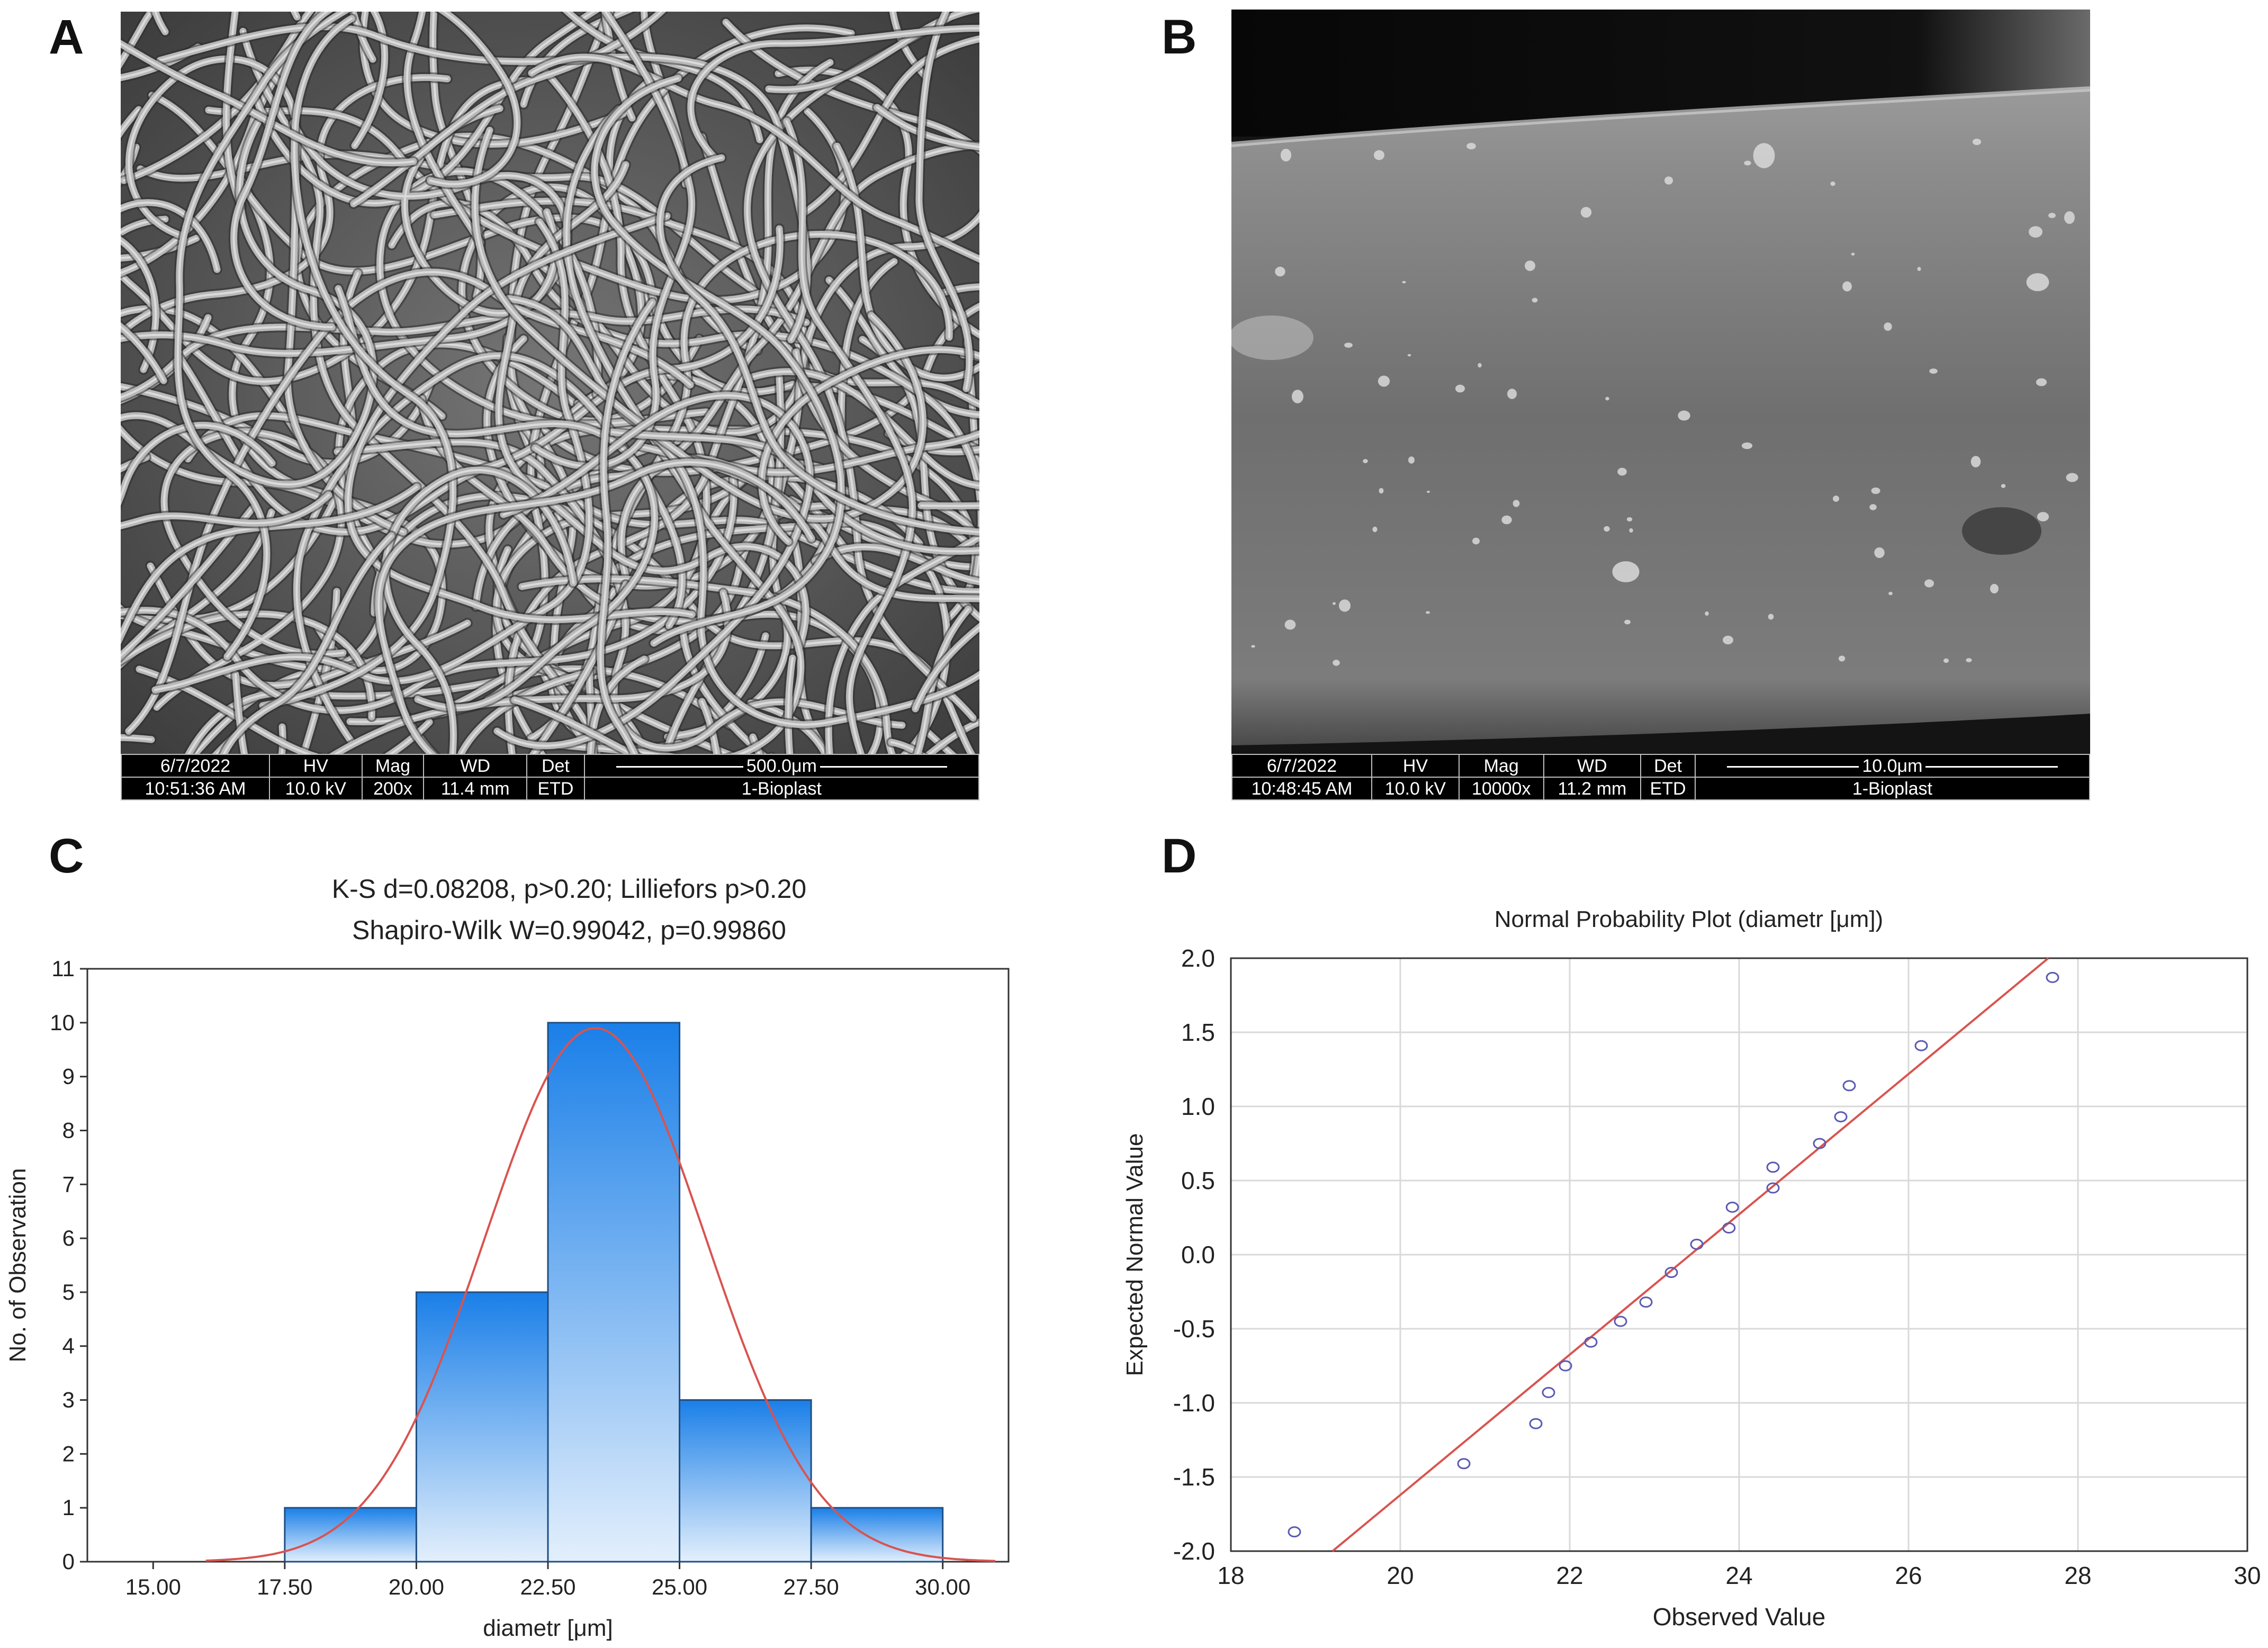  What do you see at coordinates (153, 1586) in the screenshot?
I see `x-tick-label: 15.00` at bounding box center [153, 1586].